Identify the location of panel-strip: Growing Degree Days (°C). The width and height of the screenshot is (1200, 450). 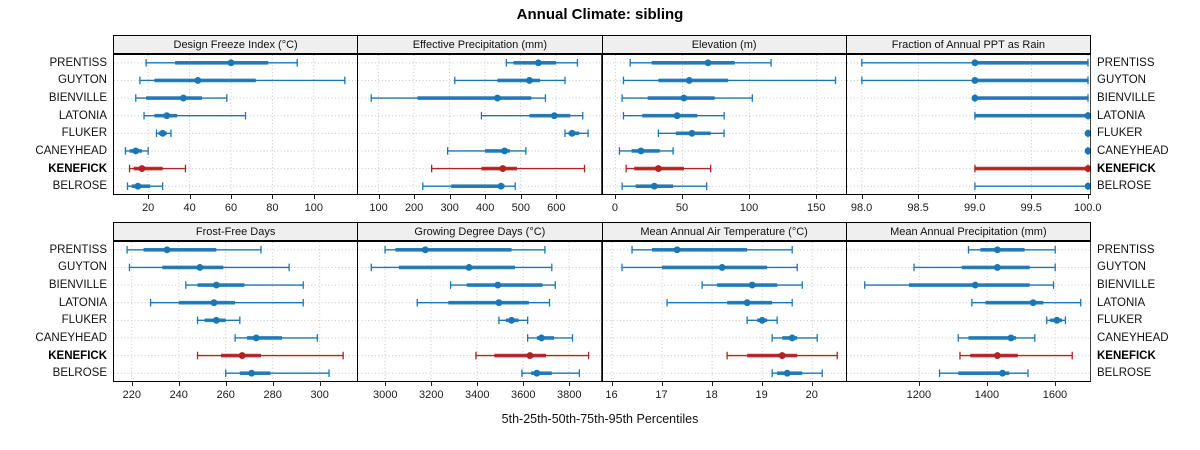
(480, 231).